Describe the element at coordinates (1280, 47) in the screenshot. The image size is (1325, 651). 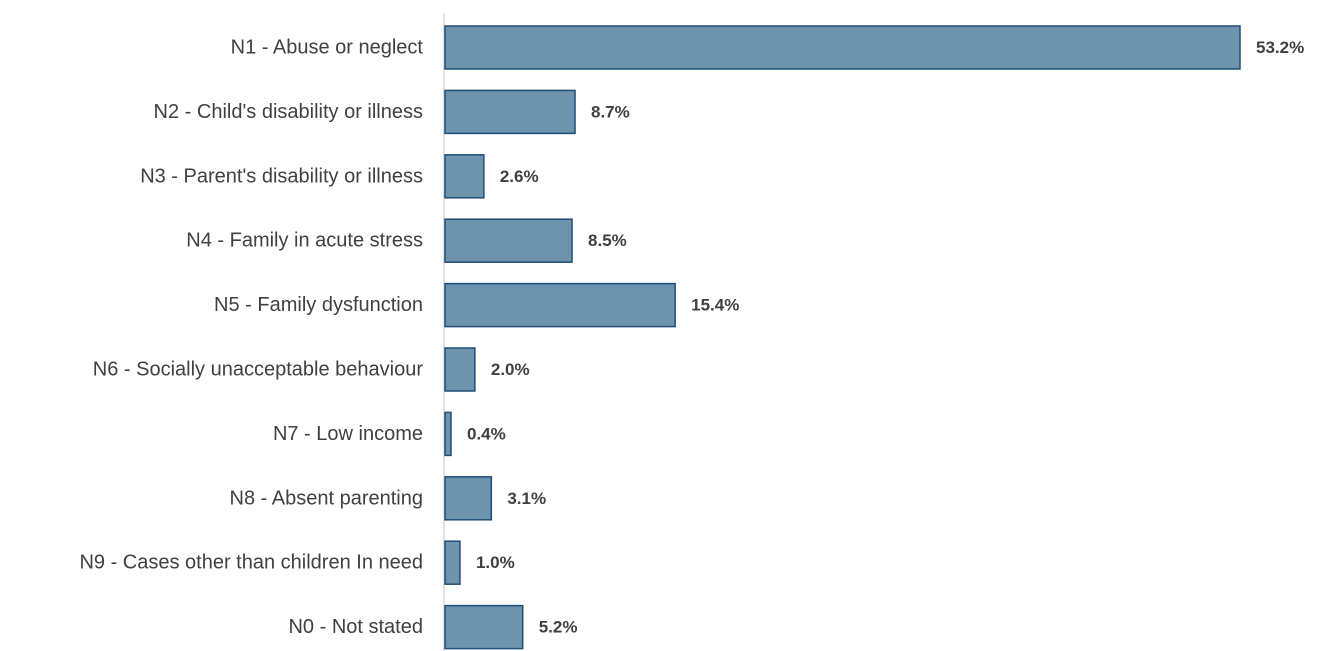
I see `value-label: 53.2%` at that location.